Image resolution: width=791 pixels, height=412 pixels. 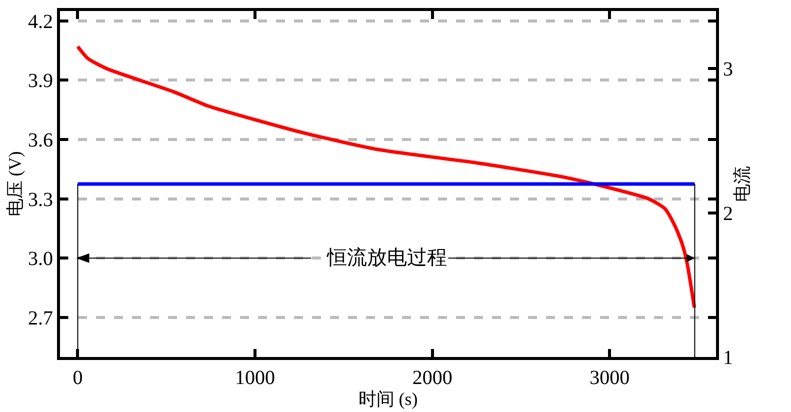 What do you see at coordinates (40, 141) in the screenshot?
I see `y-tick-label: 3.6` at bounding box center [40, 141].